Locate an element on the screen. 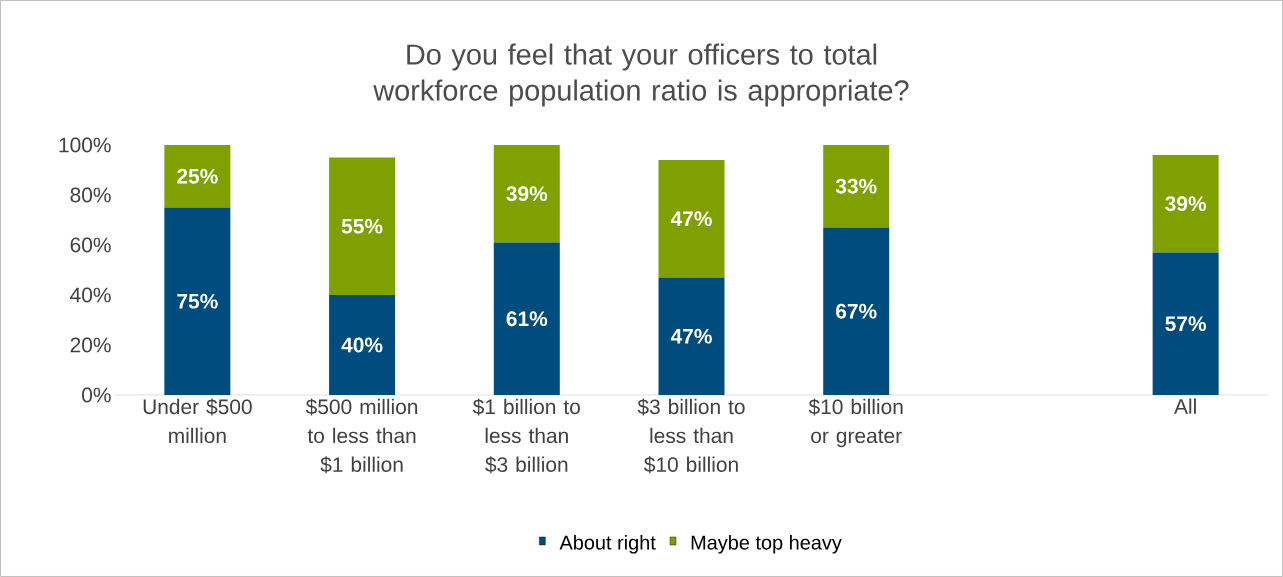 Image resolution: width=1283 pixels, height=577 pixels. data-label: 55% is located at coordinates (362, 226).